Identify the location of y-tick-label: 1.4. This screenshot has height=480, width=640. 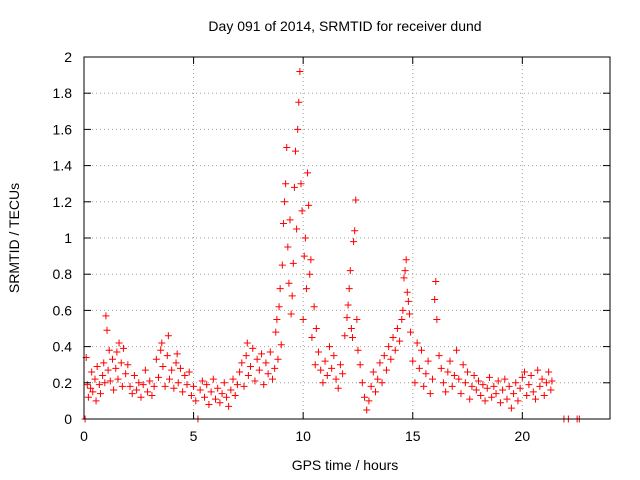
(63, 166).